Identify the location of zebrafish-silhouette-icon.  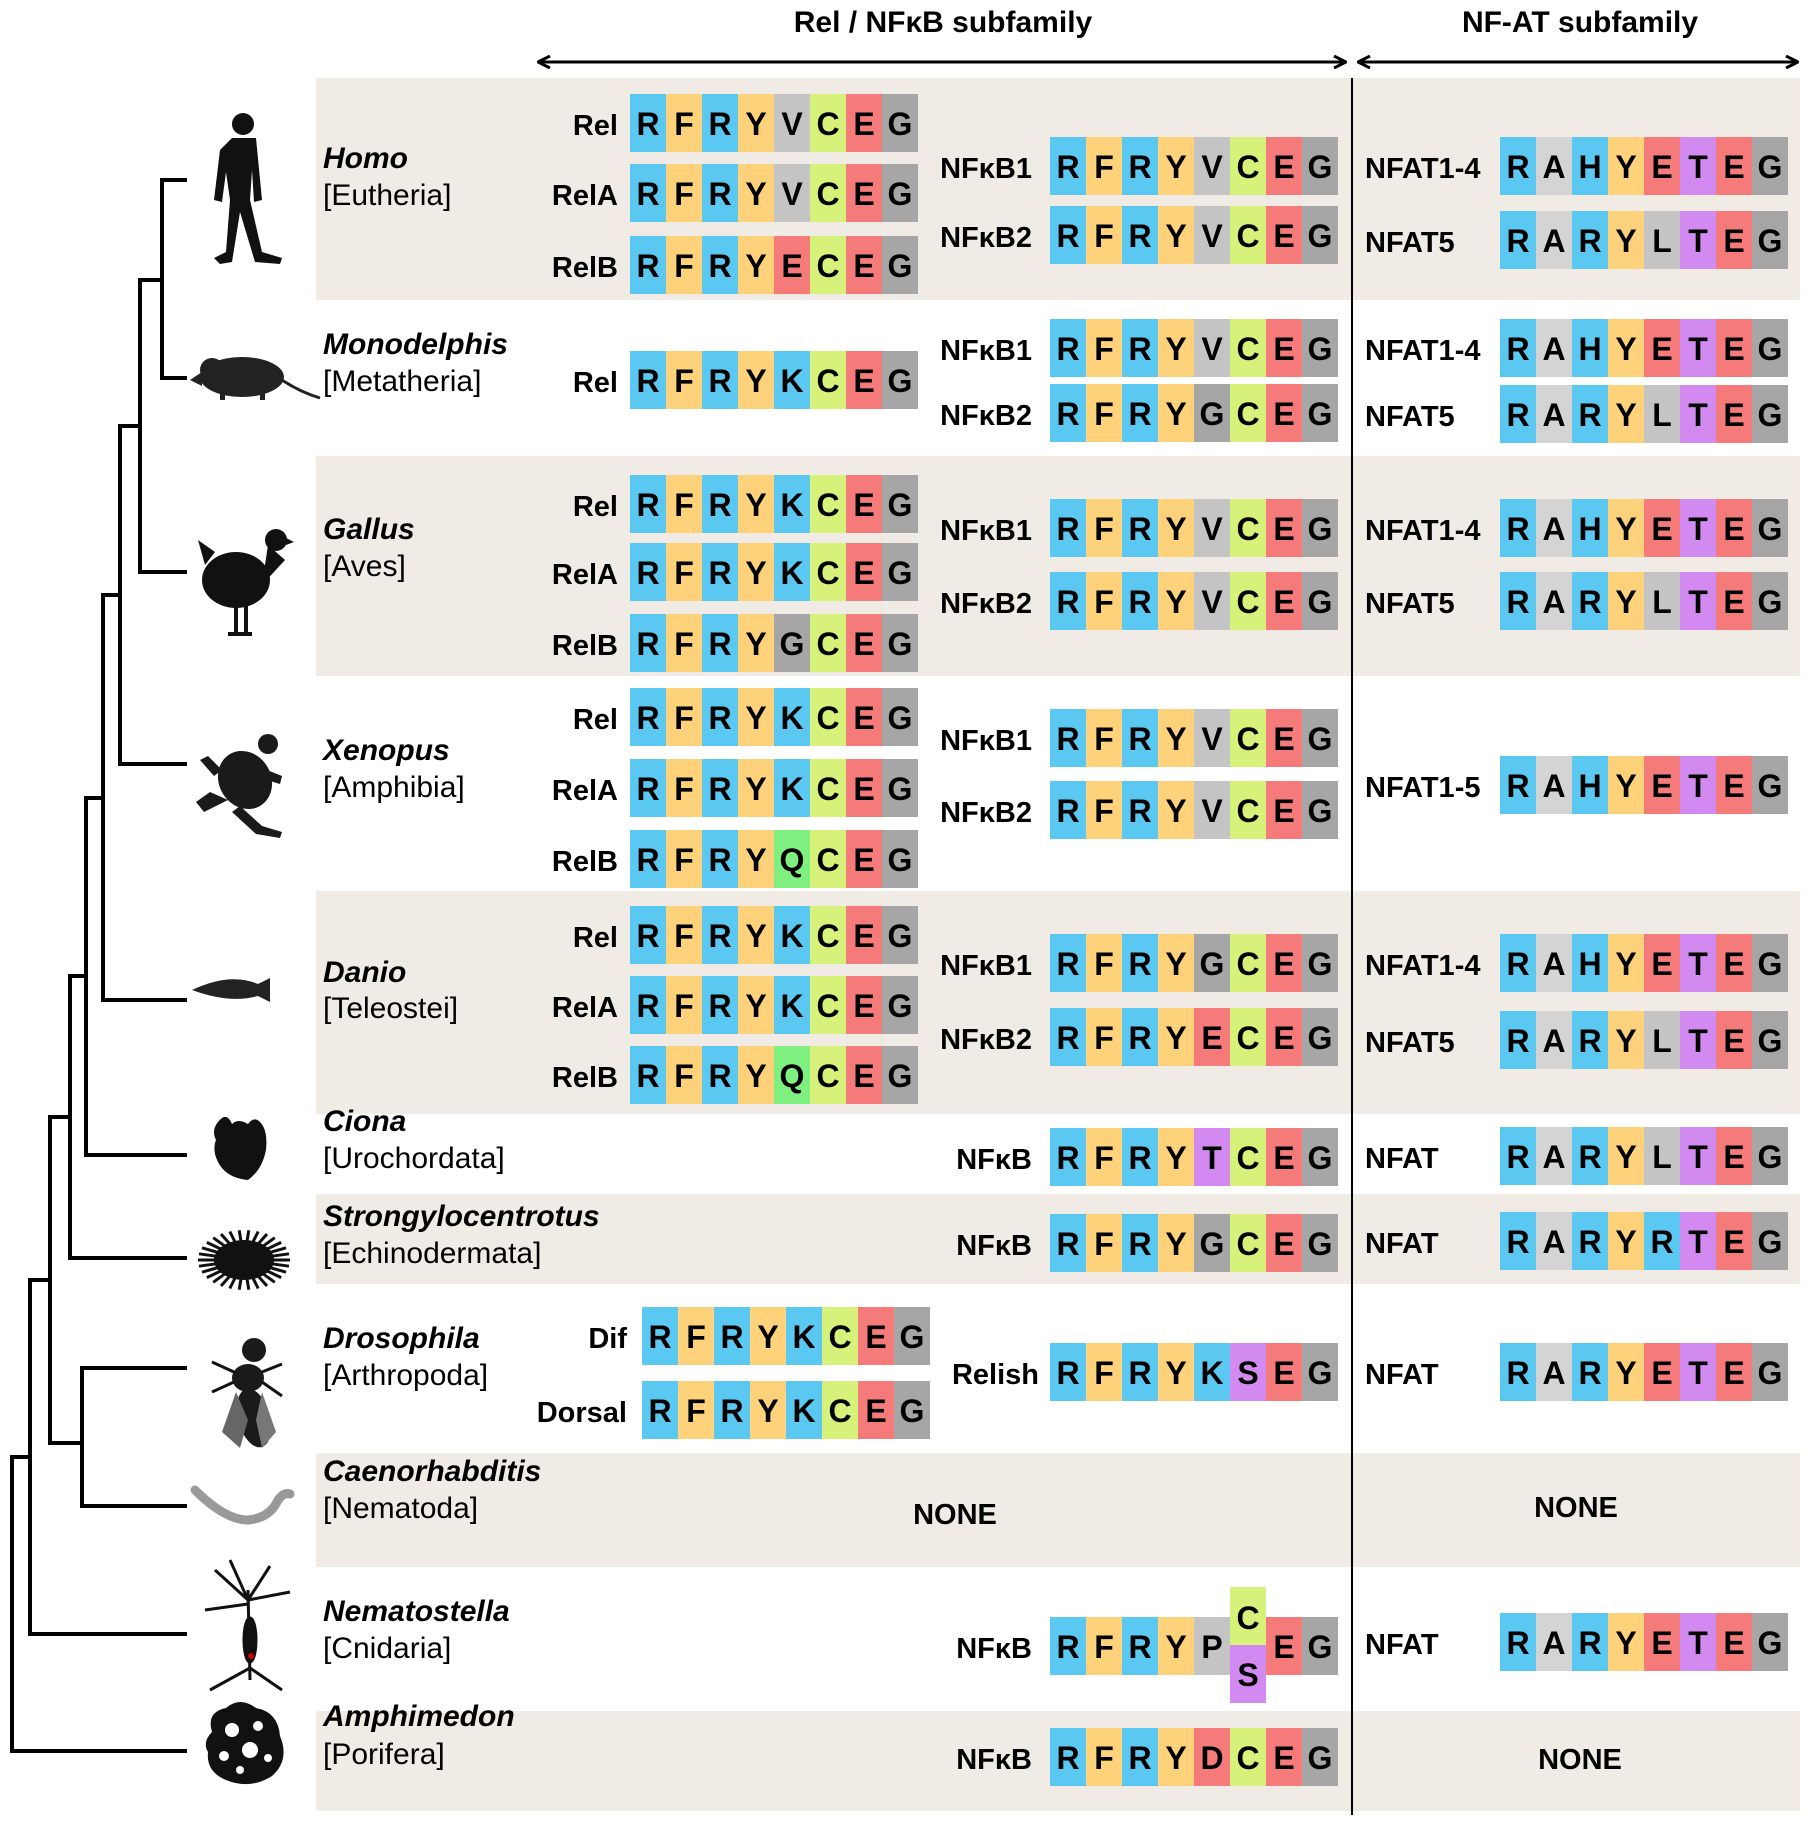
(231, 990).